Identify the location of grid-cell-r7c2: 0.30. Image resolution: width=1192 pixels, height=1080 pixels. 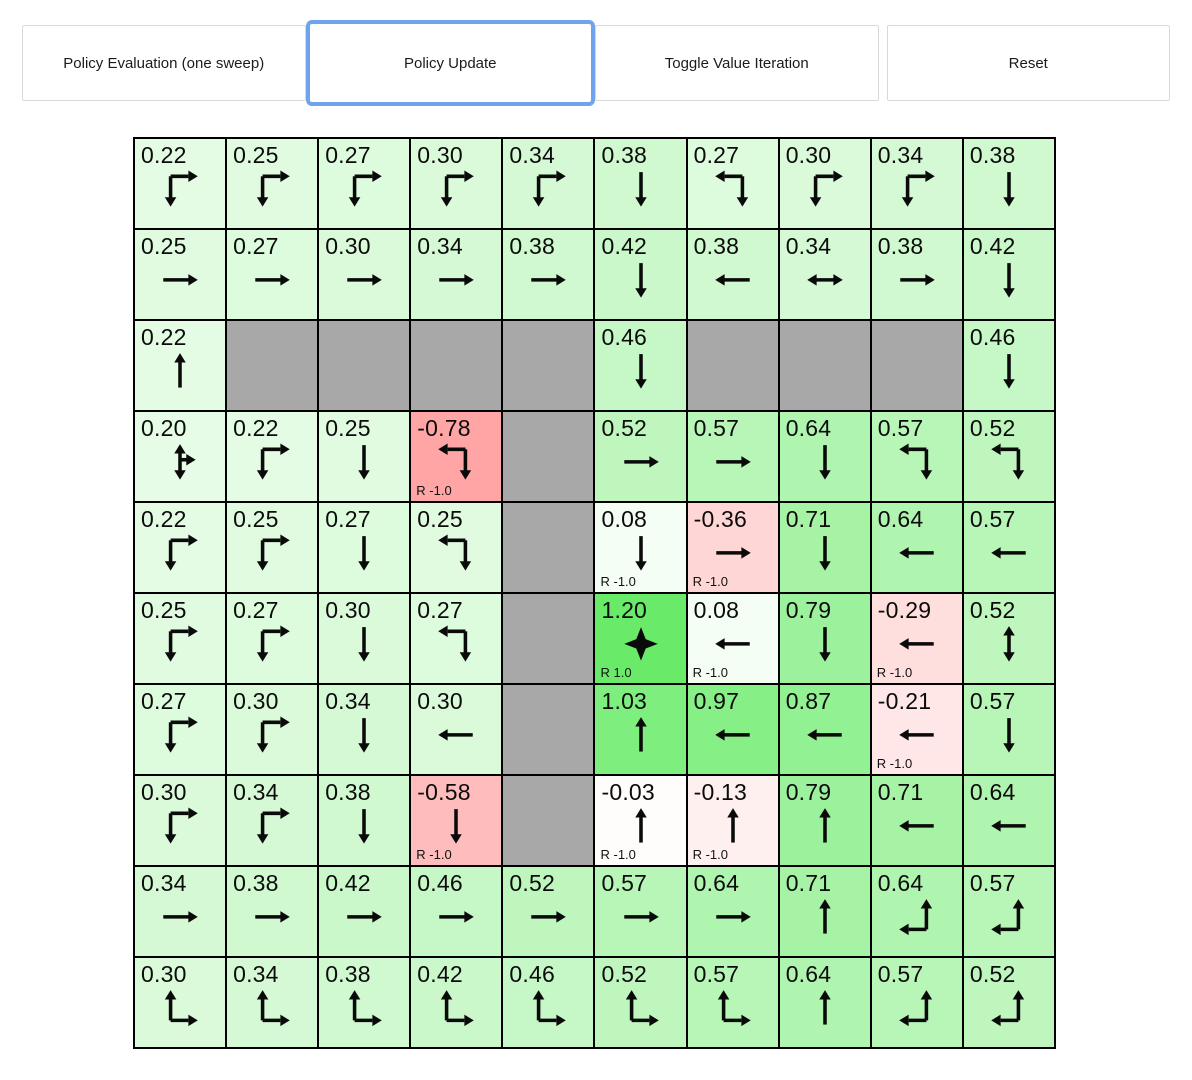
(272, 729).